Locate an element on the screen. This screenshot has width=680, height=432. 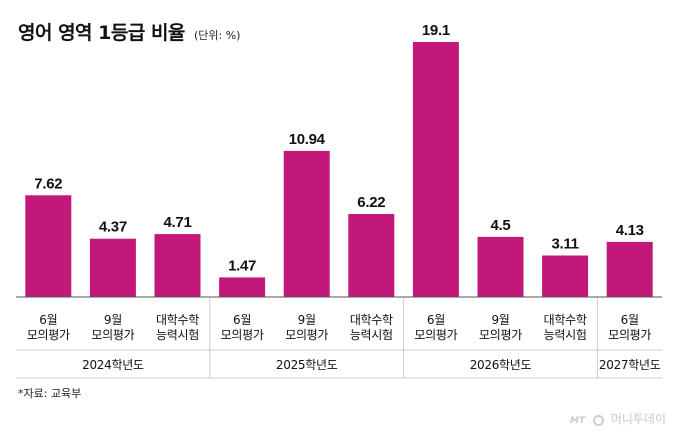
group-label-1: 2025학년도 is located at coordinates (307, 365).